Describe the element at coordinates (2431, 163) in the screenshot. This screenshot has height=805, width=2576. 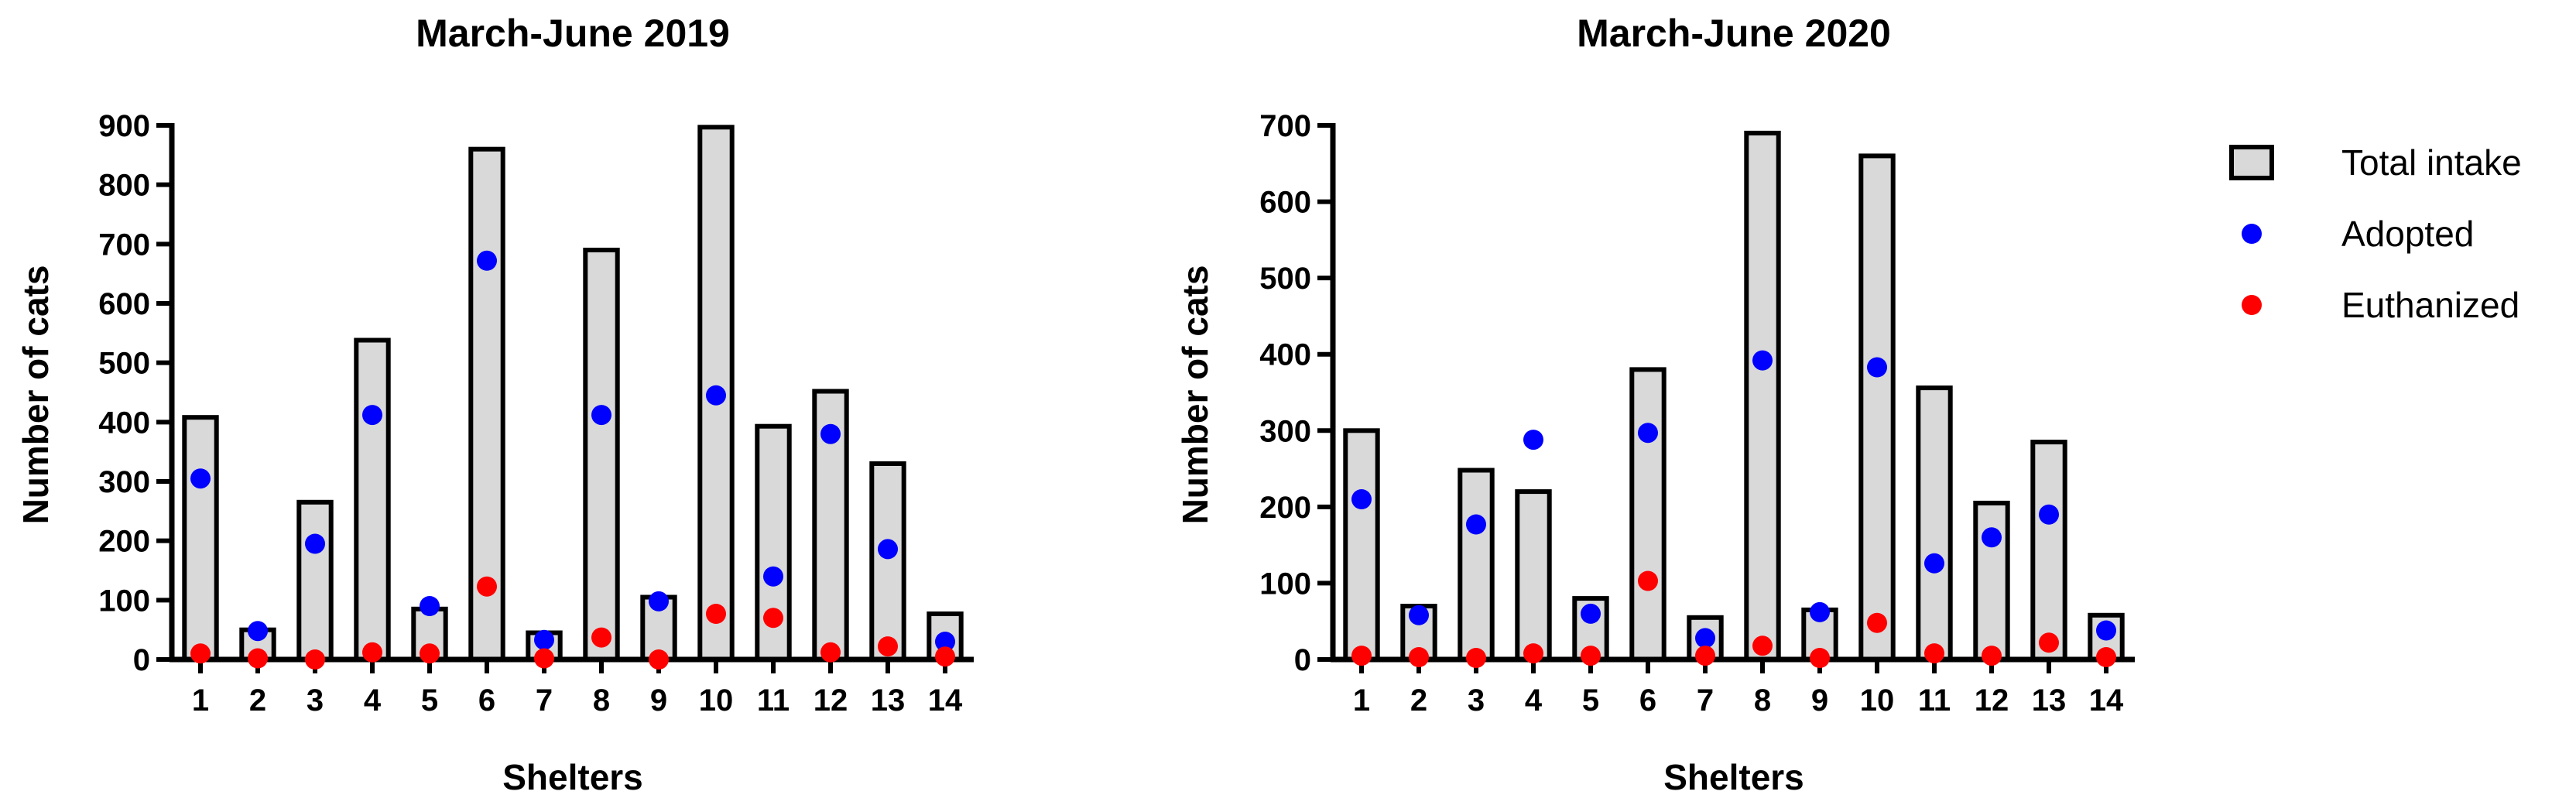
I see `legend-label: Total intake` at that location.